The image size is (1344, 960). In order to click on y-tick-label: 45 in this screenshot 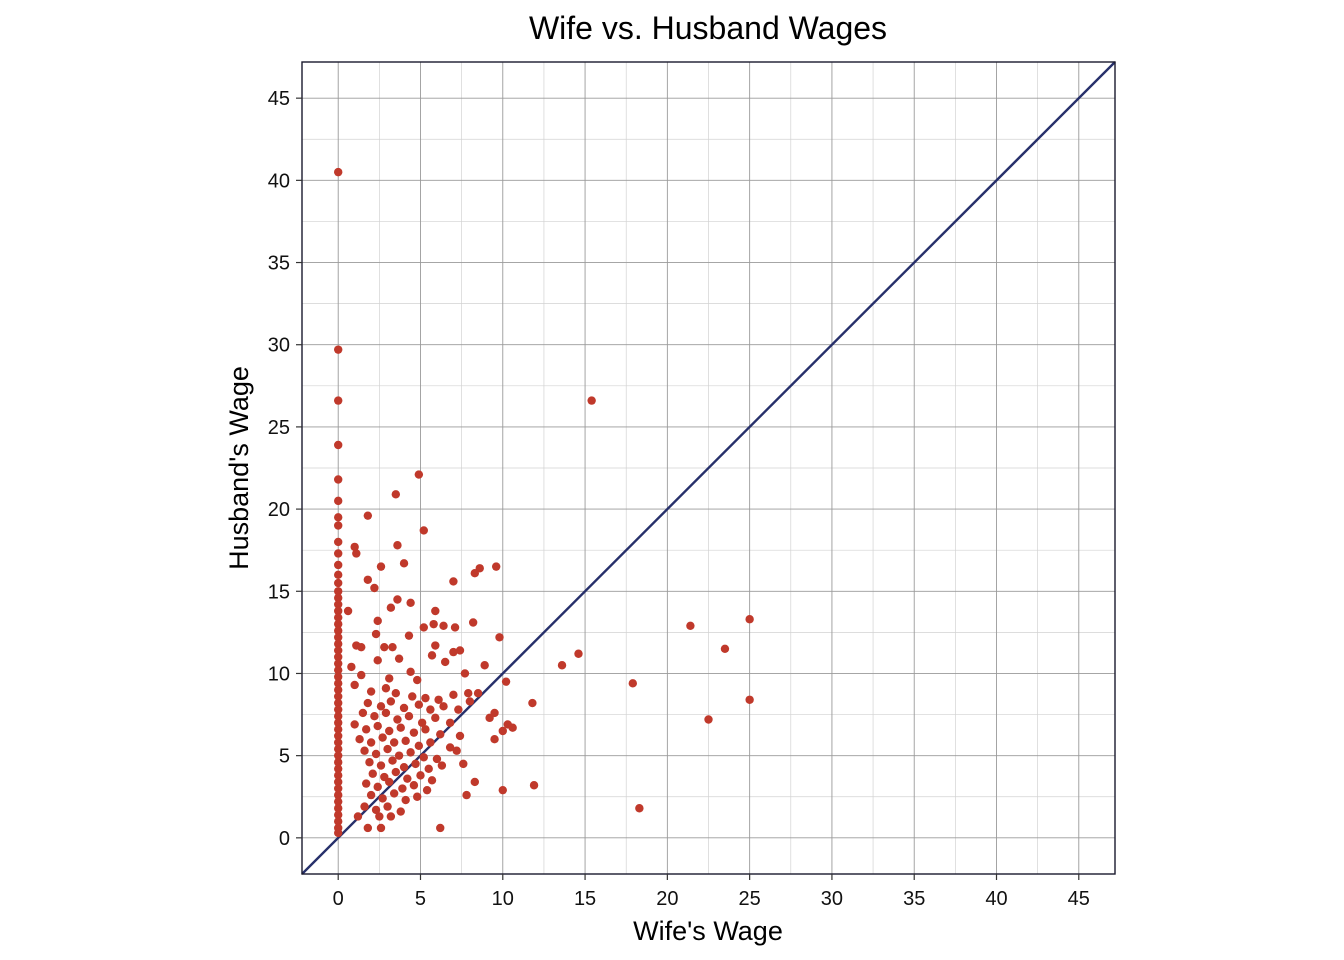, I will do `click(279, 99)`.